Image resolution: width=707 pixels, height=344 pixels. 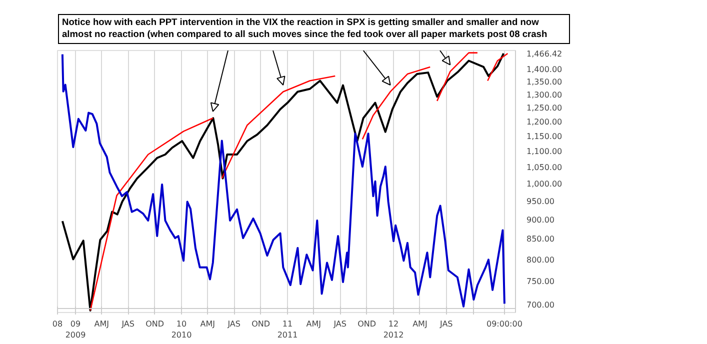 What do you see at coordinates (540, 201) in the screenshot?
I see `y-tick-label: 950.00` at bounding box center [540, 201].